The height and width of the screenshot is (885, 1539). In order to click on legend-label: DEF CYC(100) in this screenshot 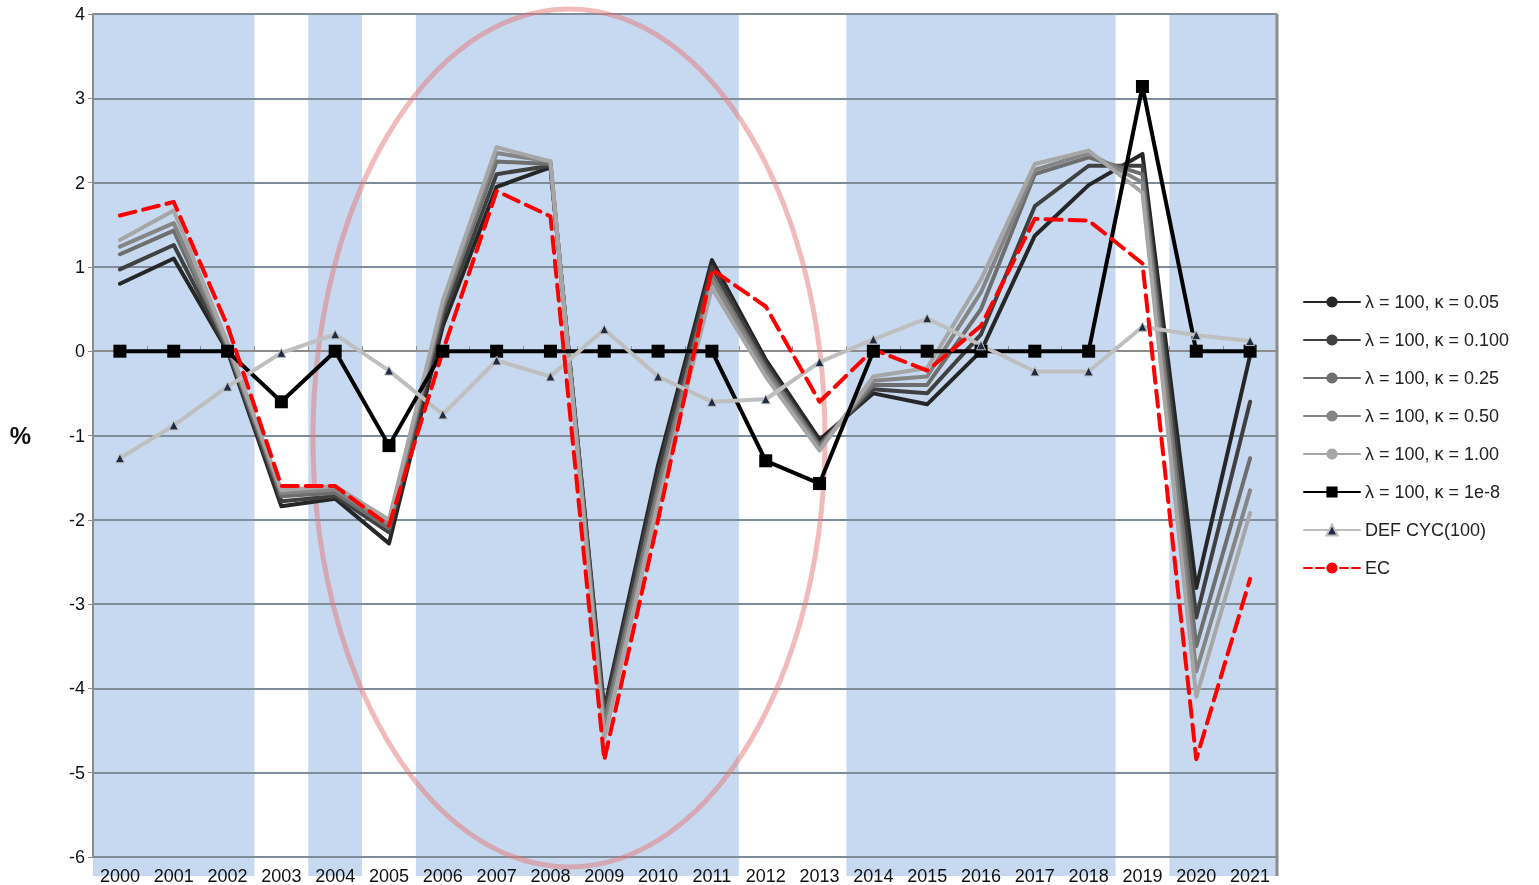, I will do `click(1426, 530)`.